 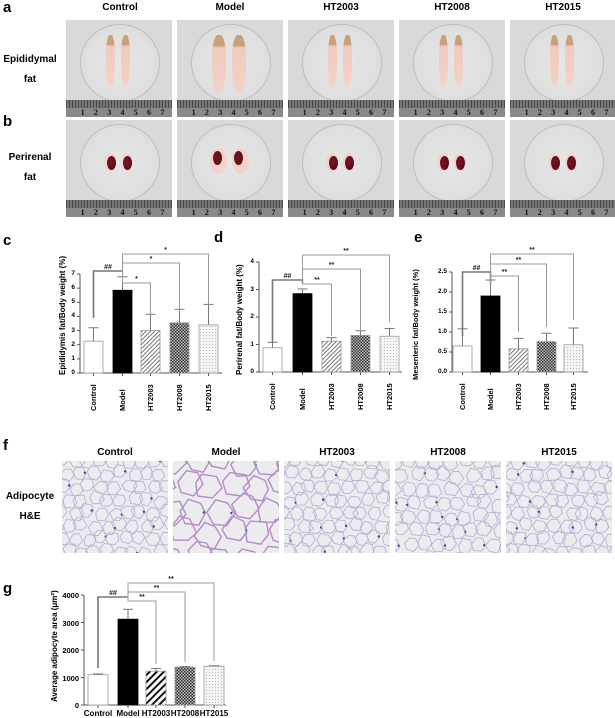 What do you see at coordinates (30, 496) in the screenshot?
I see `row-label-line1: Adipocyte` at bounding box center [30, 496].